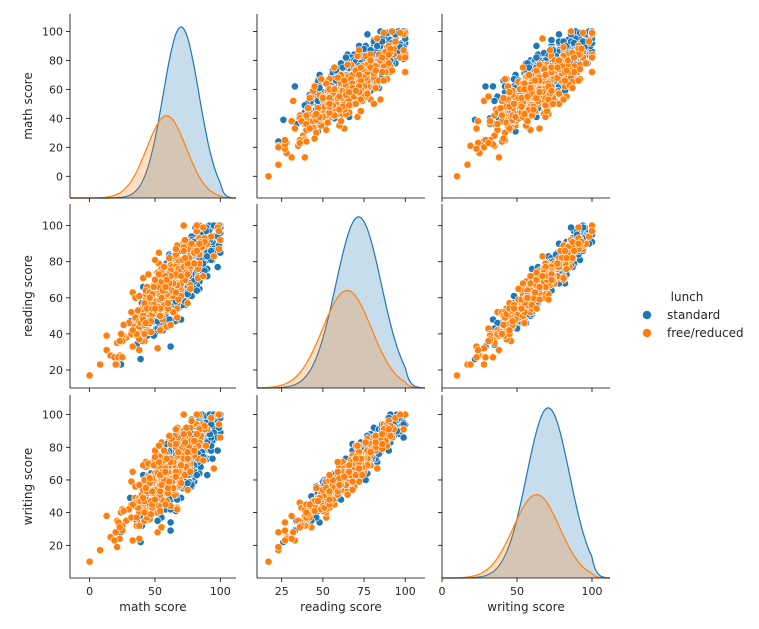 This screenshot has height=629, width=759. What do you see at coordinates (524, 108) in the screenshot?
I see `panel-math-score-vs-writing-score` at bounding box center [524, 108].